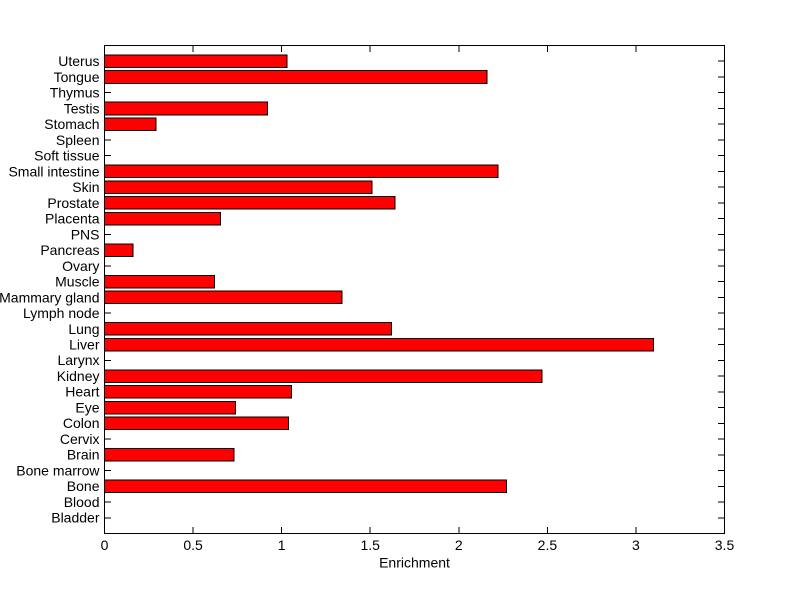  I want to click on svg-text: Placenta, so click(72, 219).